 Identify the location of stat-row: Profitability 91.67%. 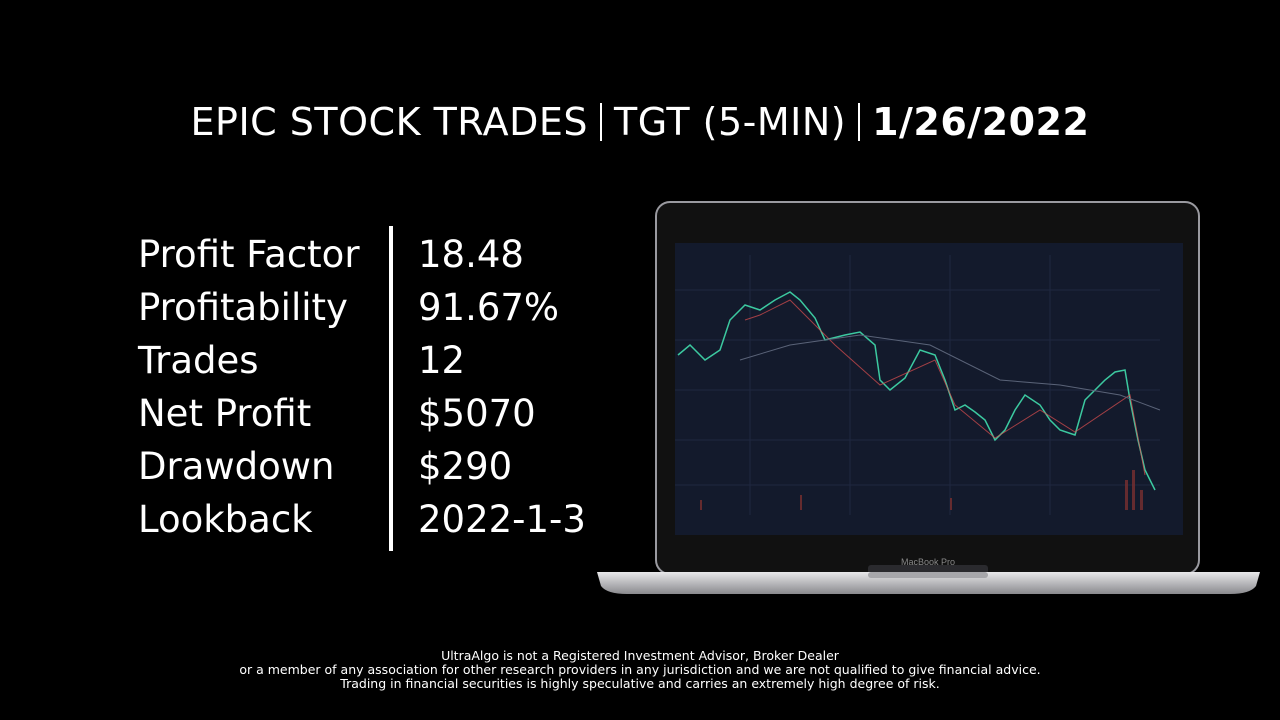
(348, 307).